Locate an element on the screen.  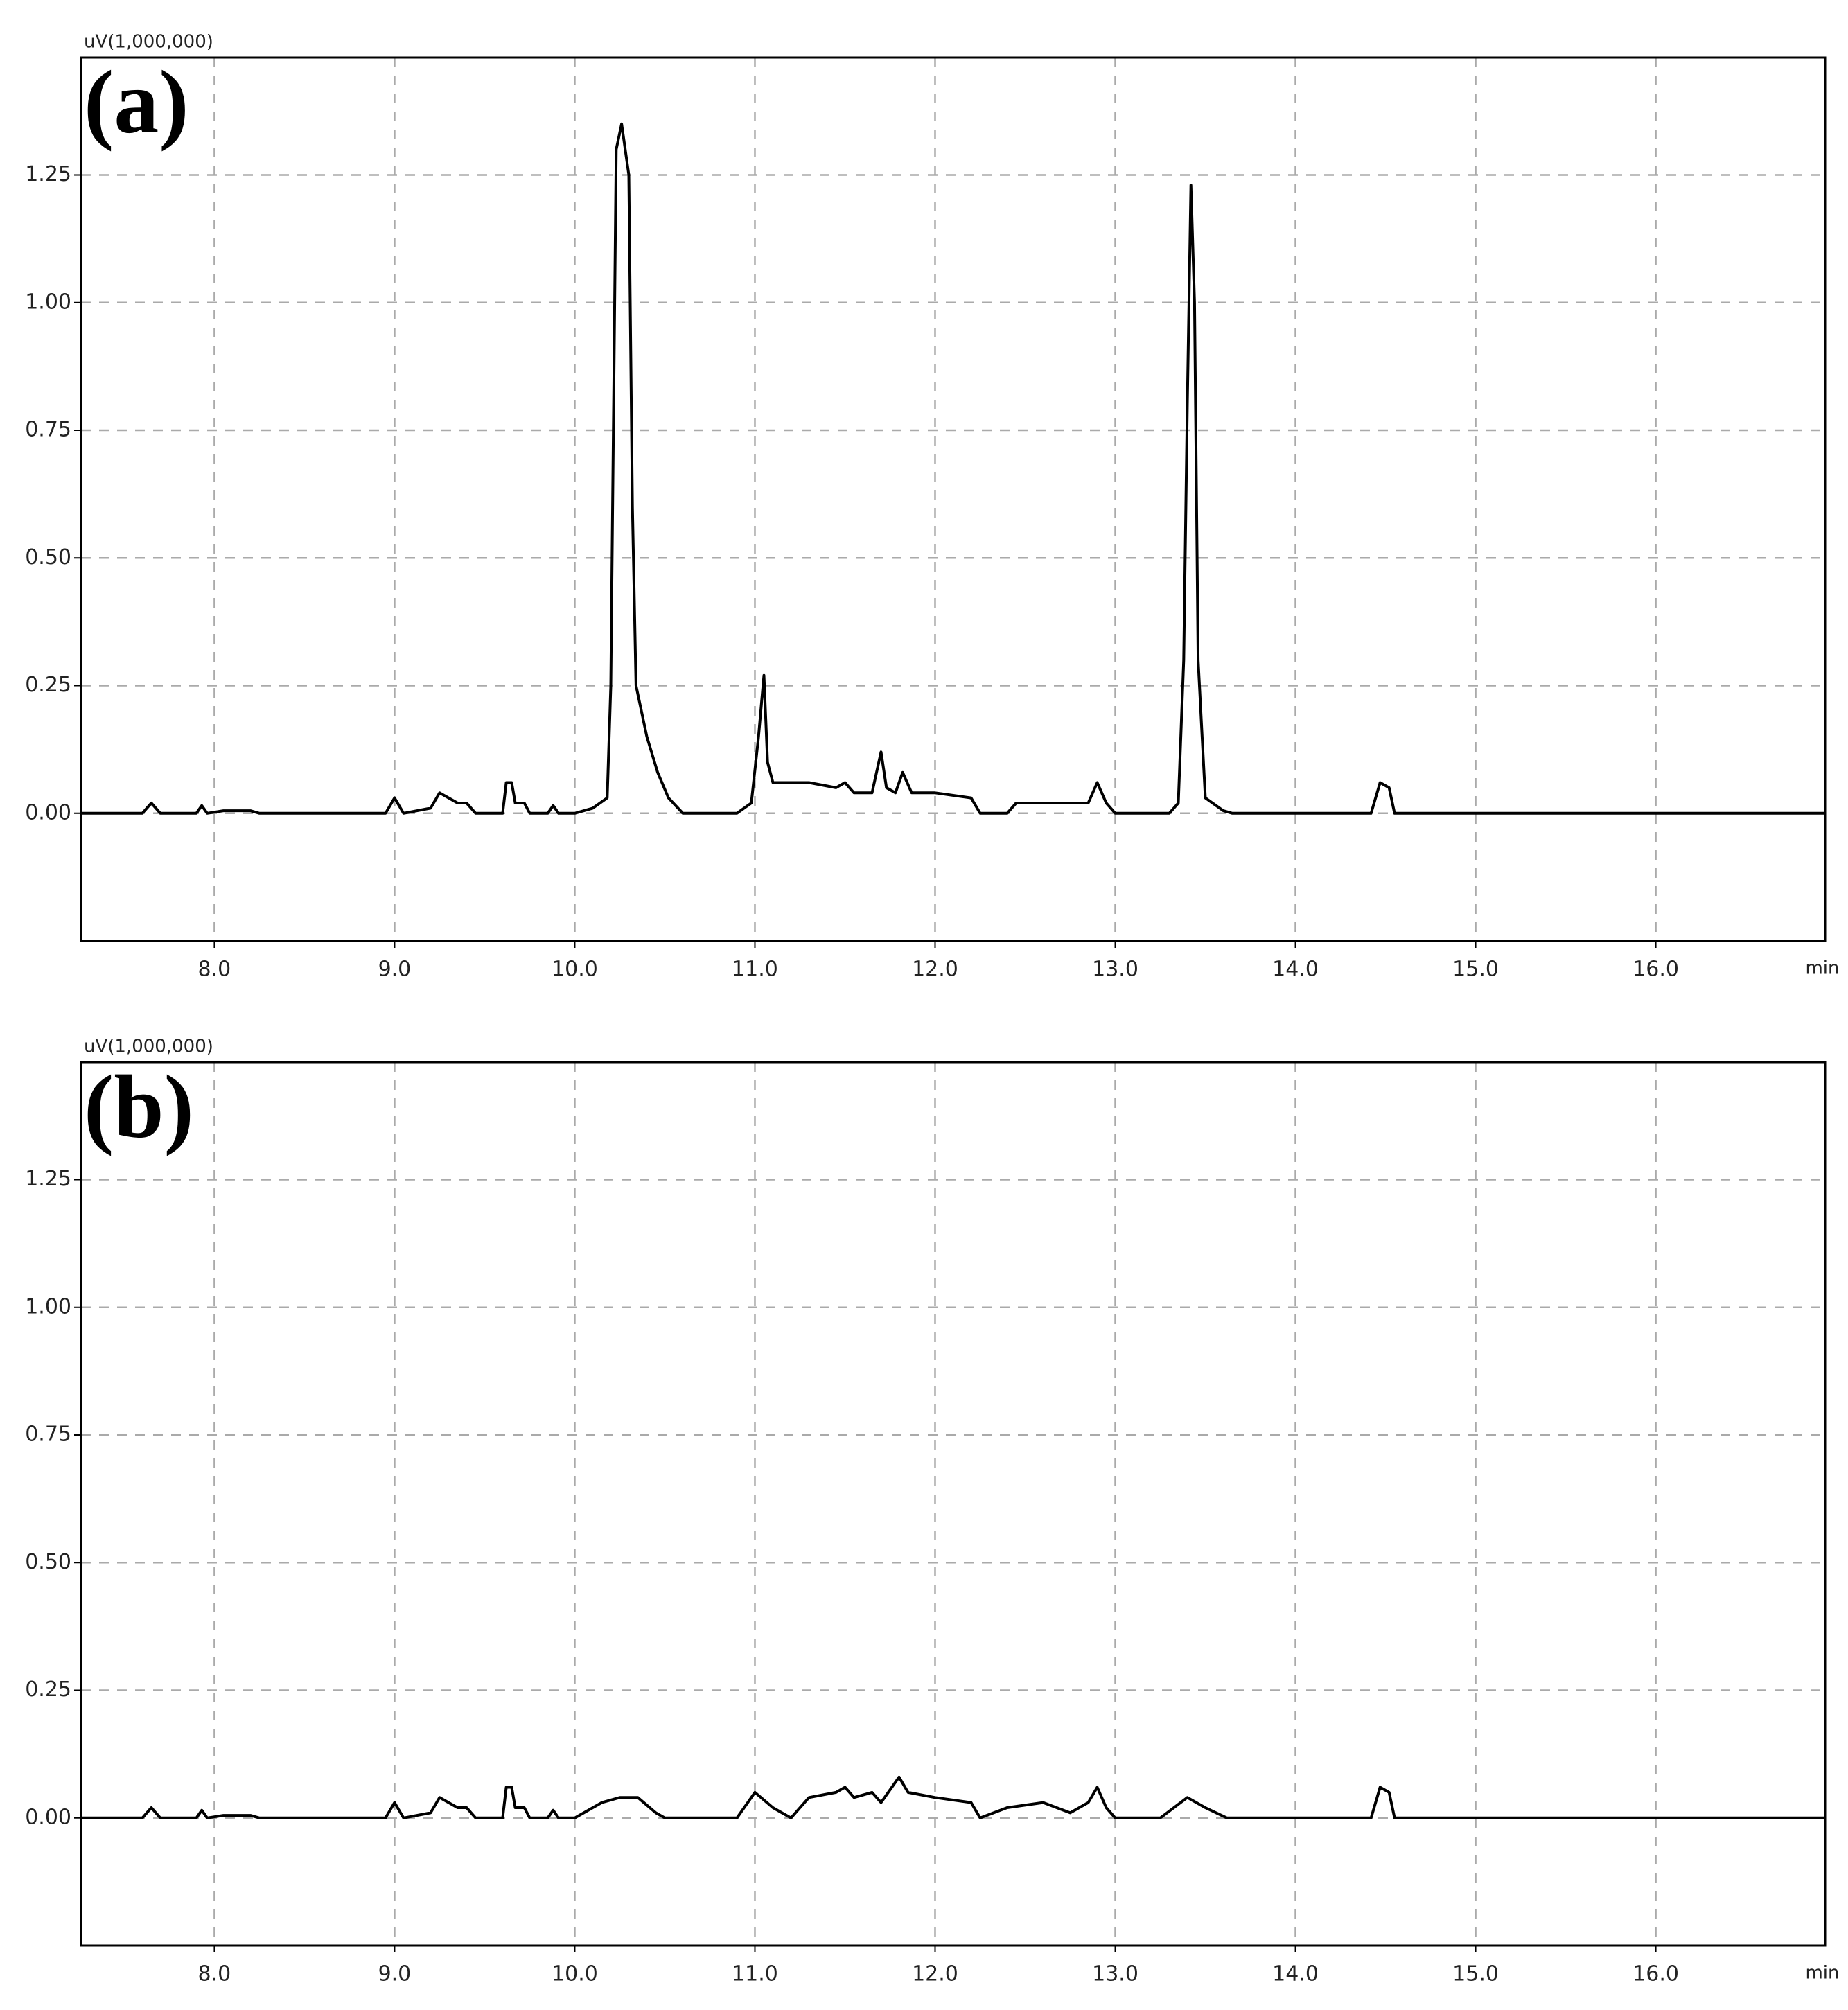
panel-label: (a) is located at coordinates (136, 103).